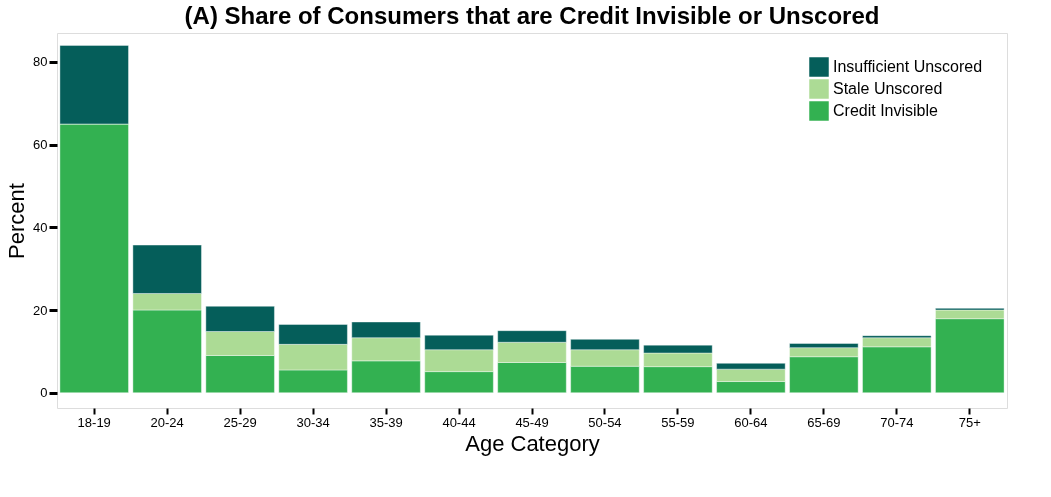 This screenshot has width=1051, height=497. What do you see at coordinates (886, 110) in the screenshot?
I see `legend-label: Credit Invisible` at bounding box center [886, 110].